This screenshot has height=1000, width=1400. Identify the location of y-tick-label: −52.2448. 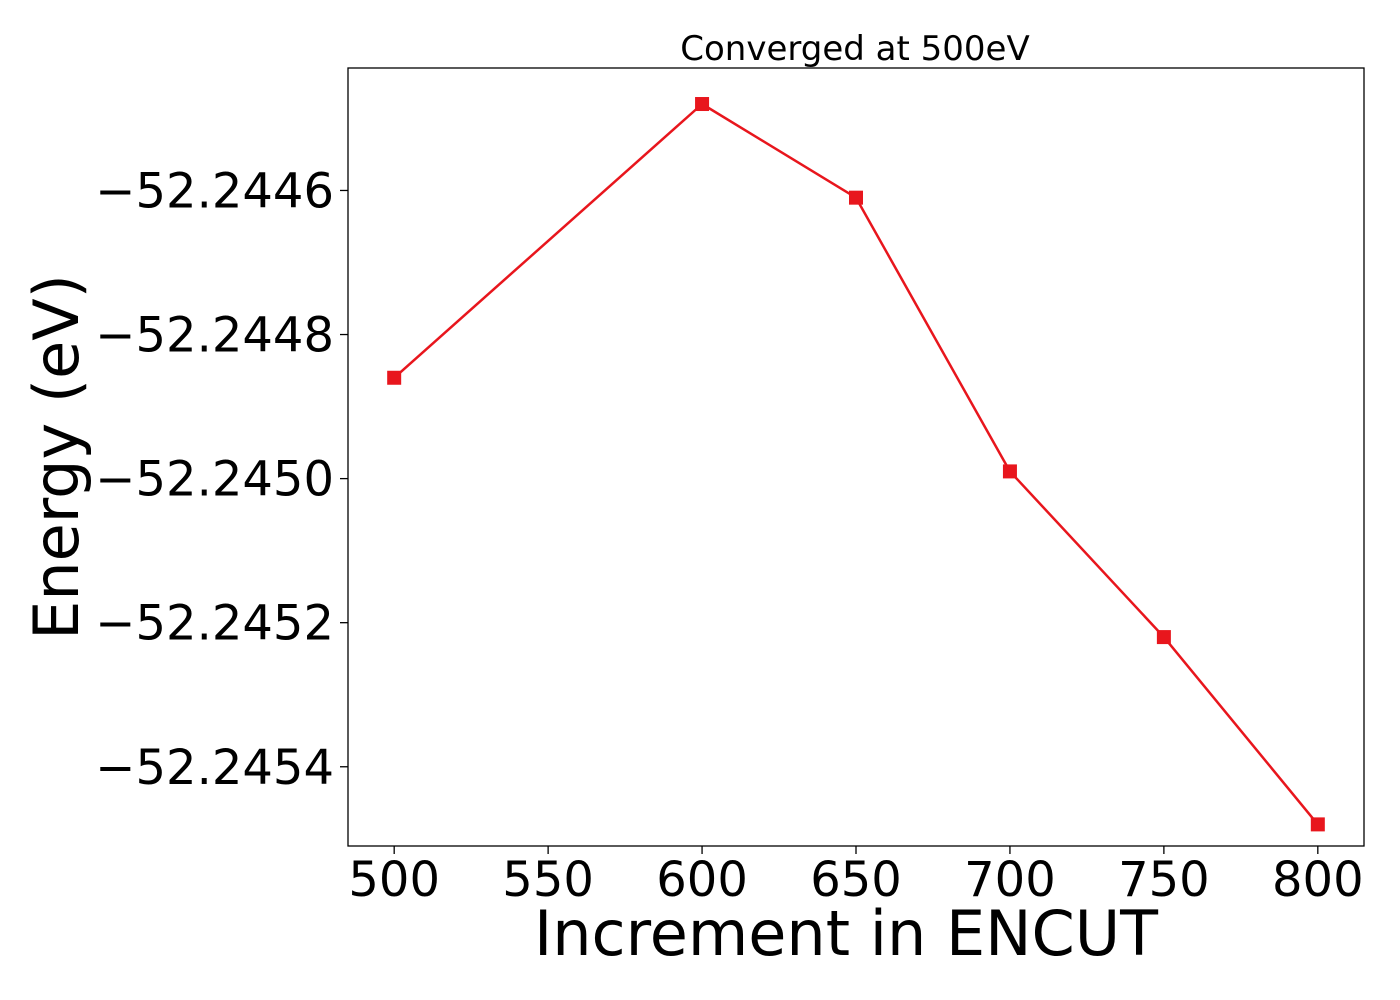
(214, 336).